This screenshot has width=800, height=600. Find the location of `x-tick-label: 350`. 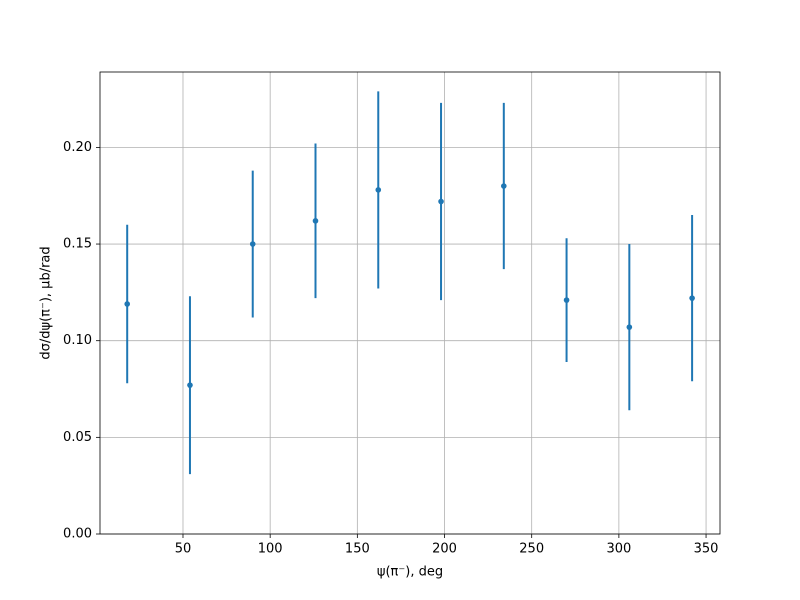

x-tick-label: 350 is located at coordinates (706, 549).